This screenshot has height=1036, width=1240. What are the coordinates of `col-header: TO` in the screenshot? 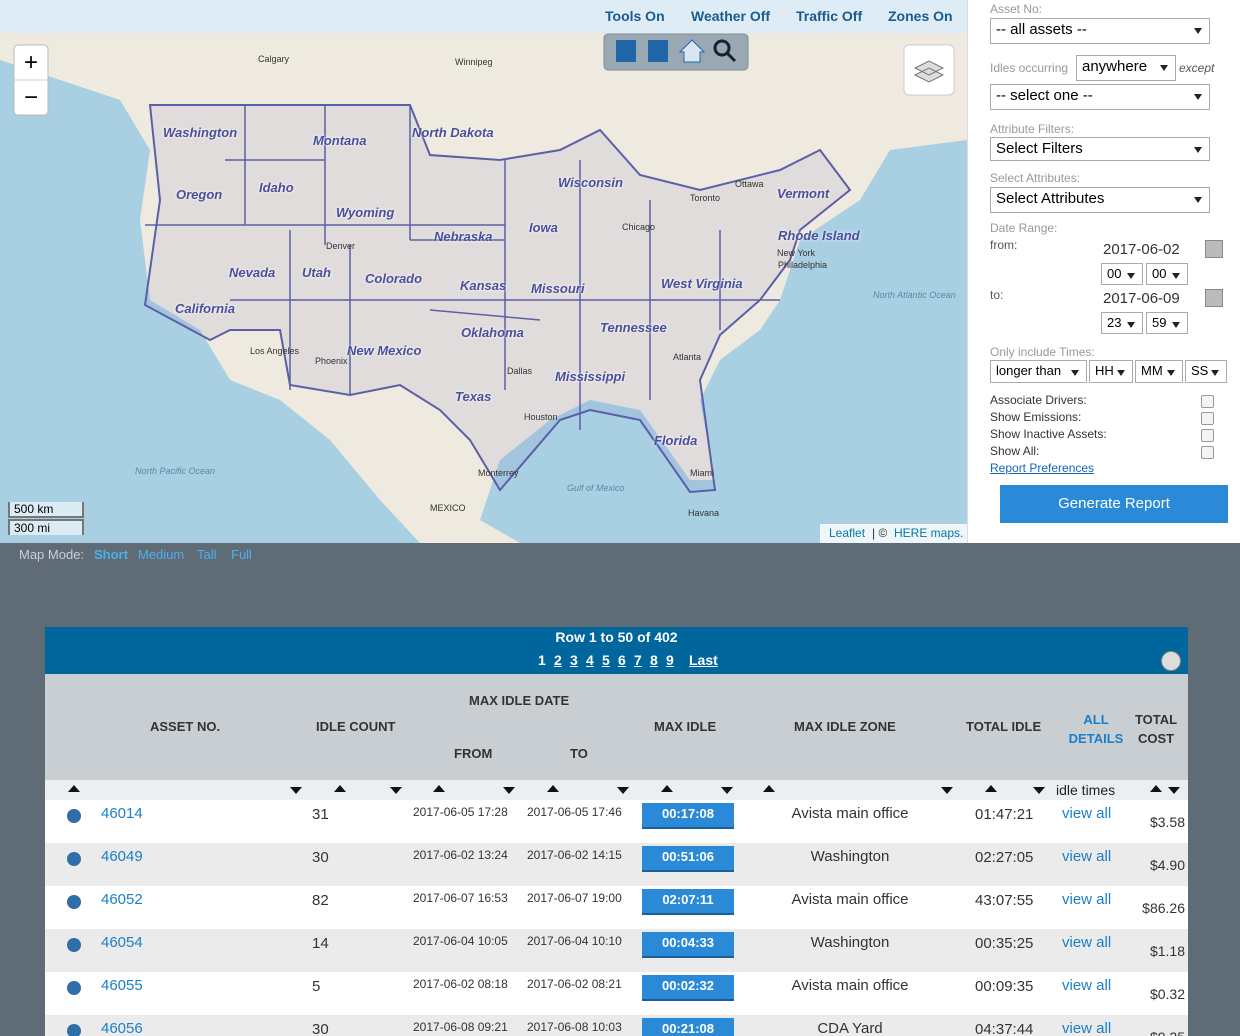 It's located at (579, 753).